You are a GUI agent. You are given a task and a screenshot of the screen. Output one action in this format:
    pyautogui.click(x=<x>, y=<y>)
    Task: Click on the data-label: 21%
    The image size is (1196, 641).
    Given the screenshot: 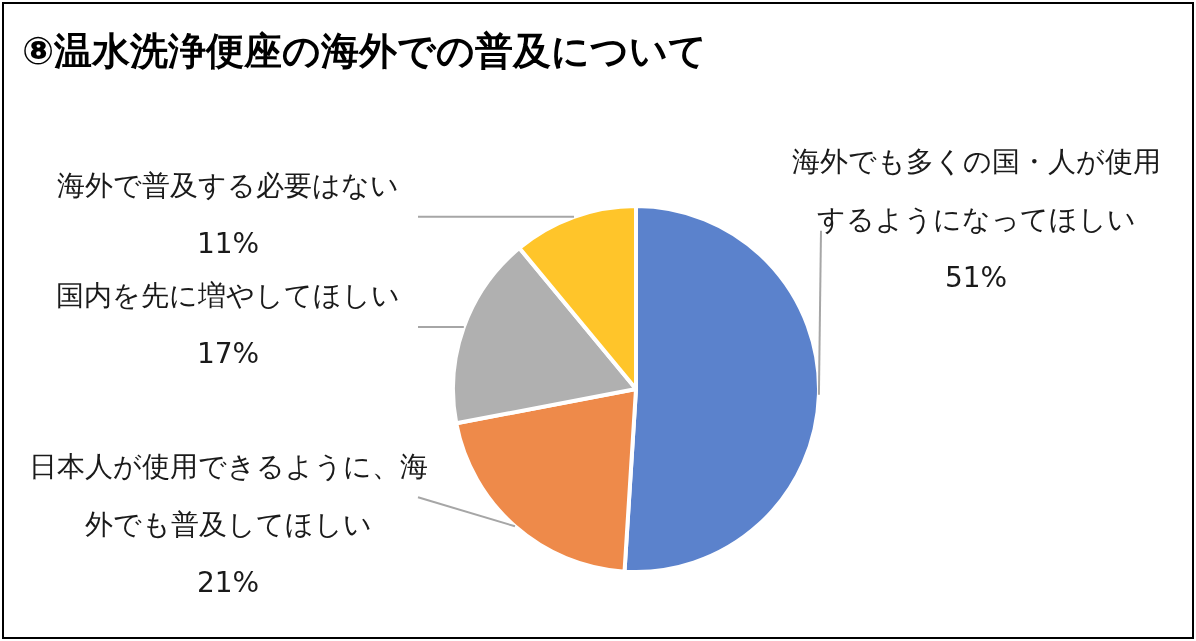 What is the action you would take?
    pyautogui.click(x=228, y=582)
    